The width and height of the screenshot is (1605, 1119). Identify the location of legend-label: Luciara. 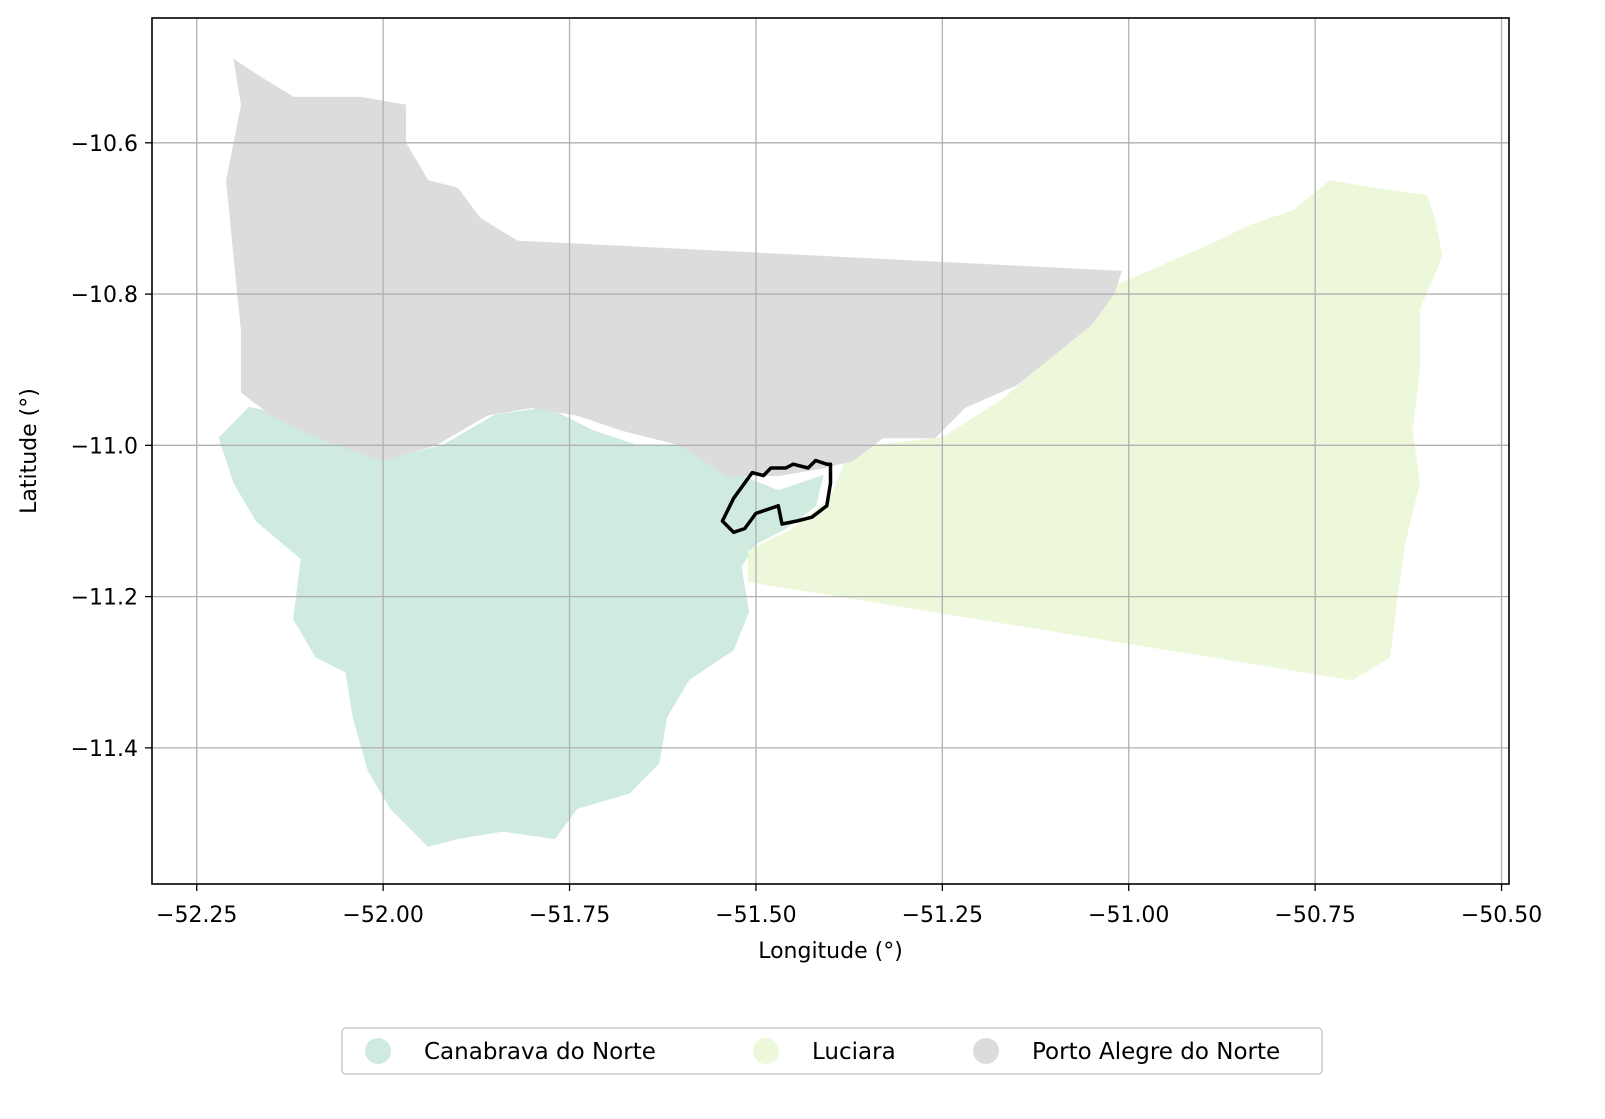
(854, 1052).